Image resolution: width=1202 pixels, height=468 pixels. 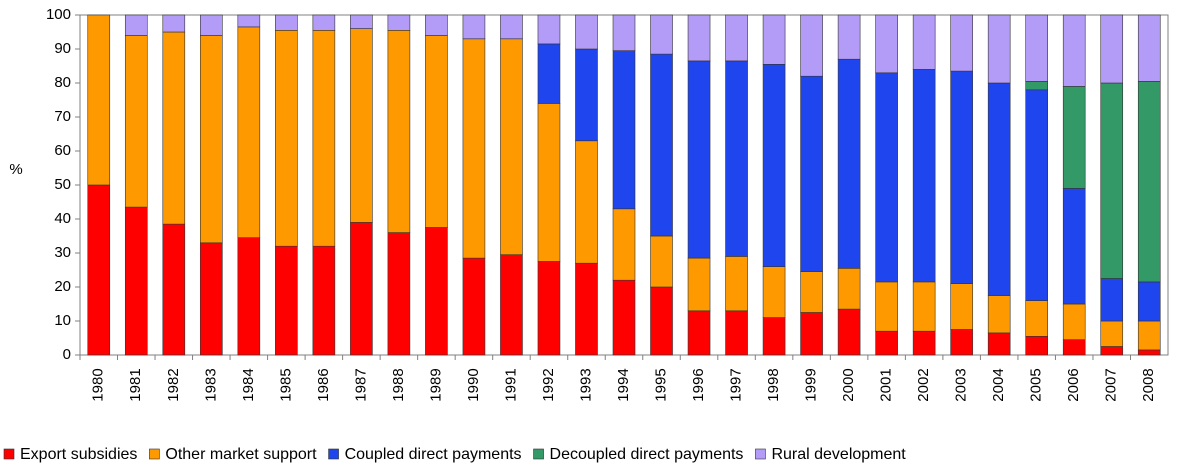 What do you see at coordinates (848, 384) in the screenshot?
I see `x-tick-label: 2000` at bounding box center [848, 384].